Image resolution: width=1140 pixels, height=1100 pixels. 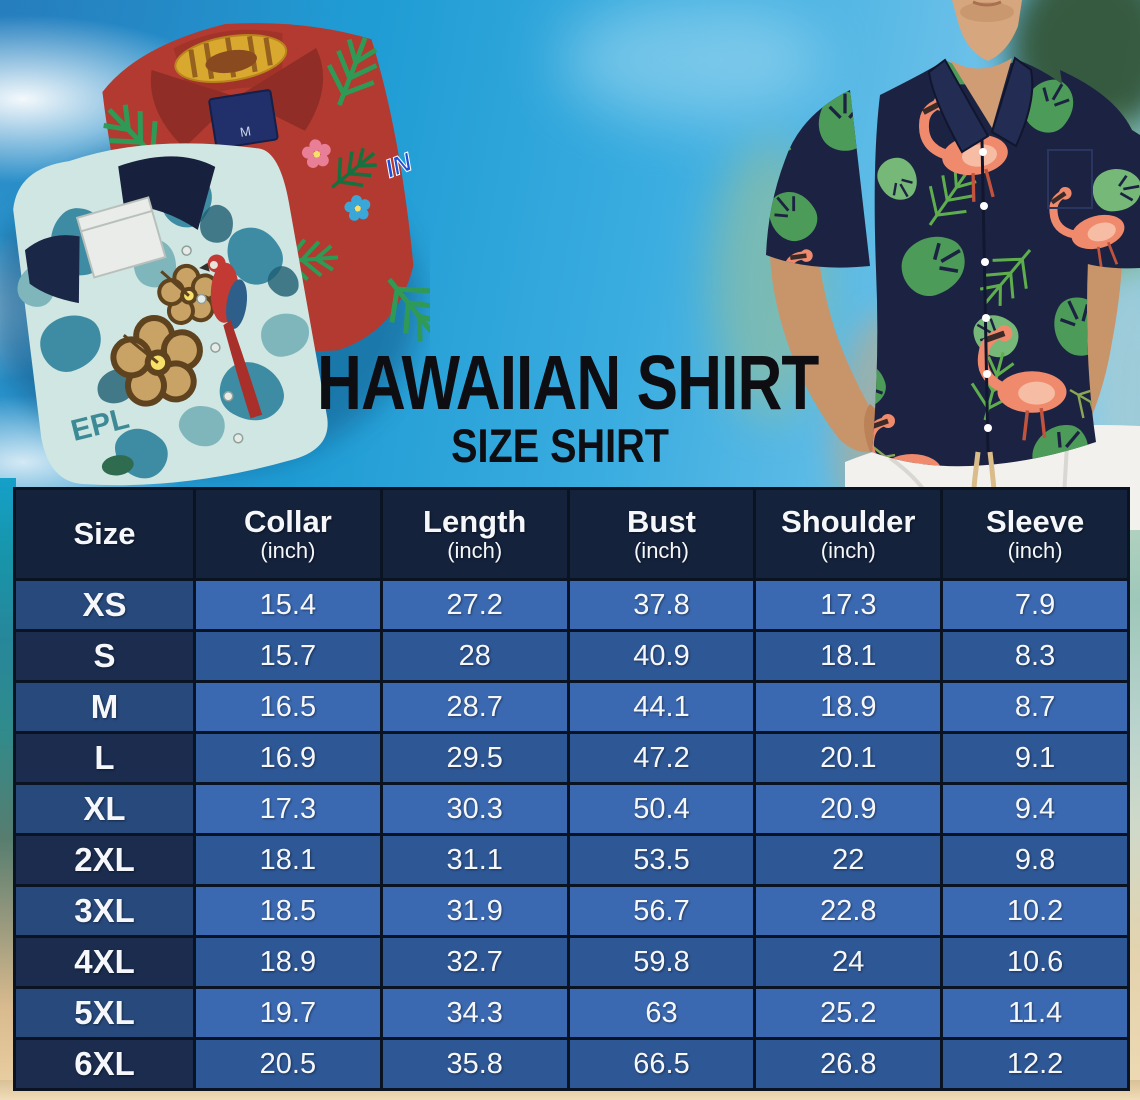 I want to click on value-cell: 25.2, so click(x=848, y=1013).